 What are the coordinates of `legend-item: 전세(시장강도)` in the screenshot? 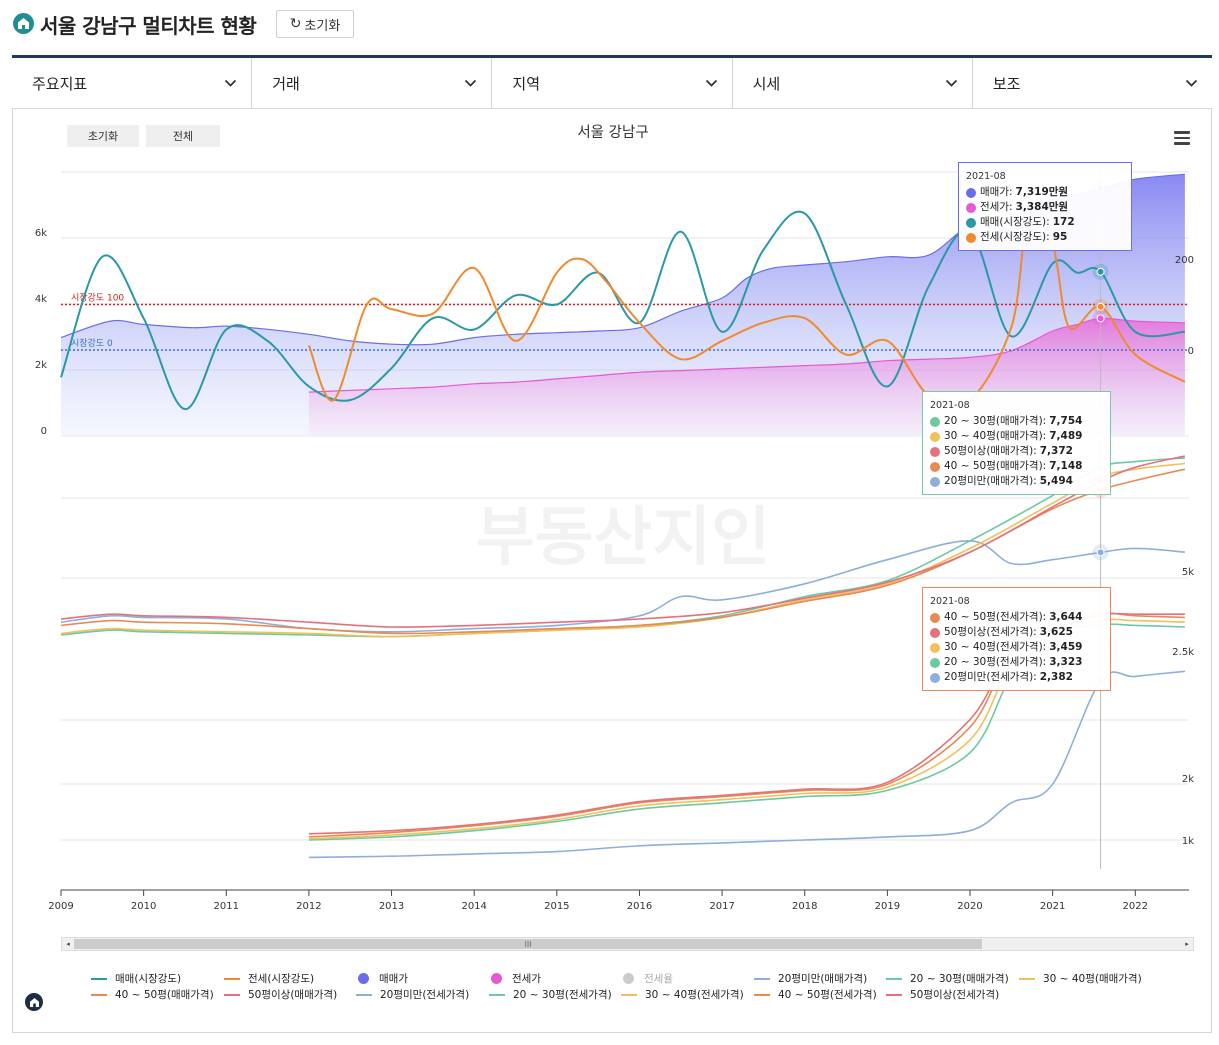 It's located at (269, 978).